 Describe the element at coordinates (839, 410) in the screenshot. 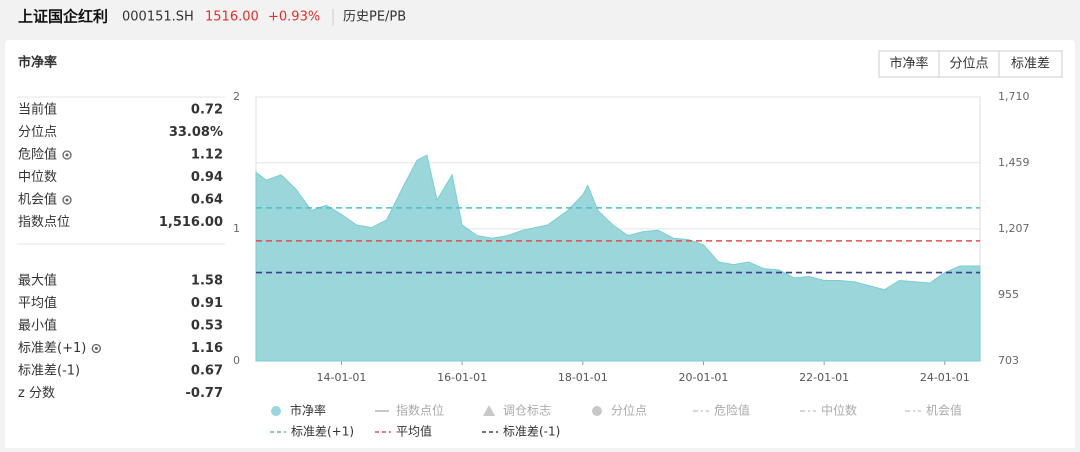

I see `legend-label: 中位数` at that location.